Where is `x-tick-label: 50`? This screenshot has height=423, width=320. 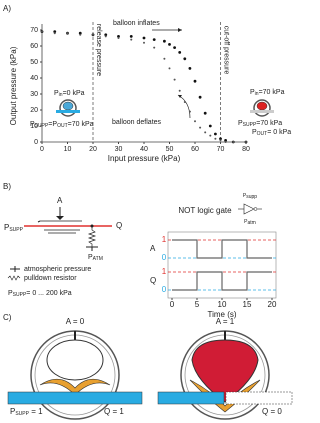 x-tick-label: 50 is located at coordinates (170, 149).